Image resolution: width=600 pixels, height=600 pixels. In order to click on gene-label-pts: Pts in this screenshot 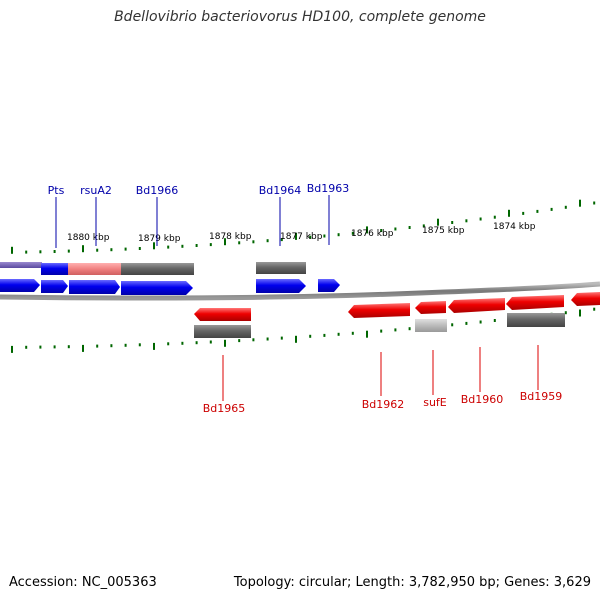, I will do `click(56, 190)`.